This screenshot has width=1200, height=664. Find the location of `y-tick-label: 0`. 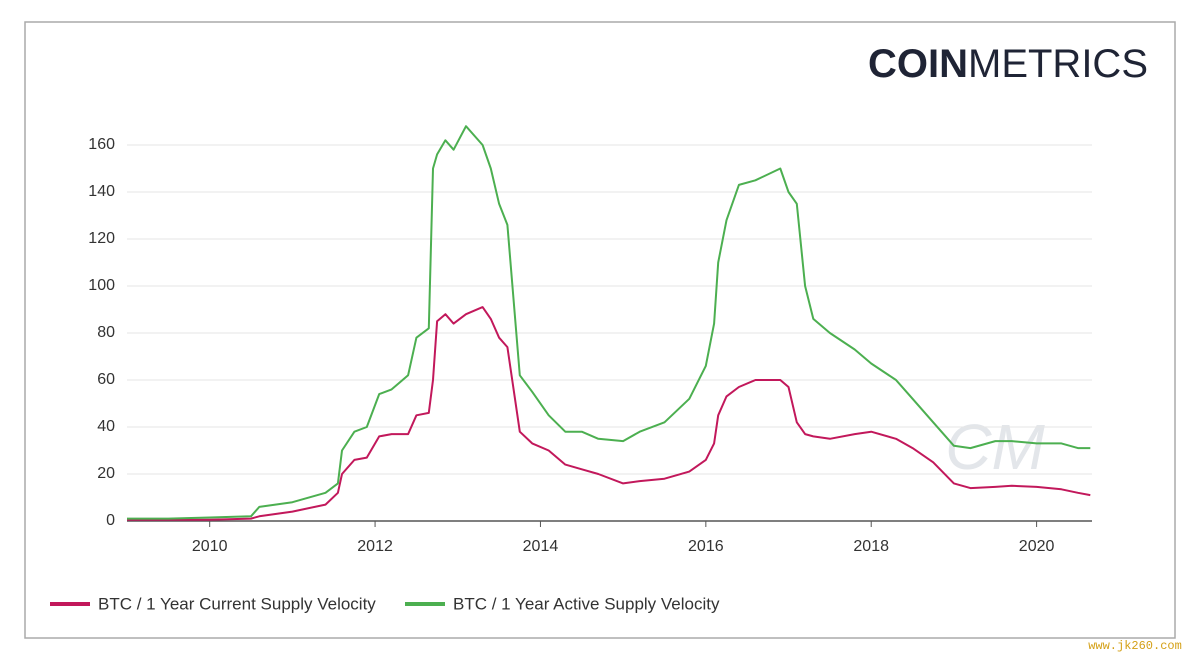

y-tick-label: 0 is located at coordinates (110, 520).